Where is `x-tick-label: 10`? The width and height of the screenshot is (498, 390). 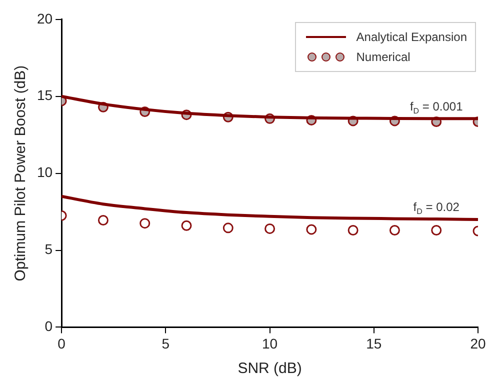 x-tick-label: 10 is located at coordinates (270, 343).